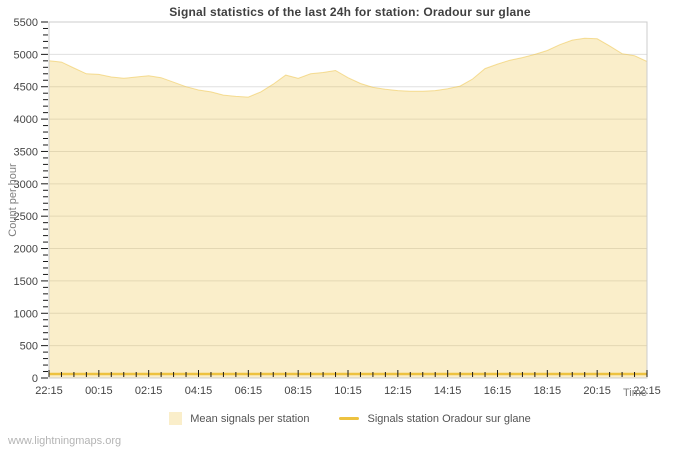  What do you see at coordinates (398, 391) in the screenshot?
I see `svg-text: 12:15` at bounding box center [398, 391].